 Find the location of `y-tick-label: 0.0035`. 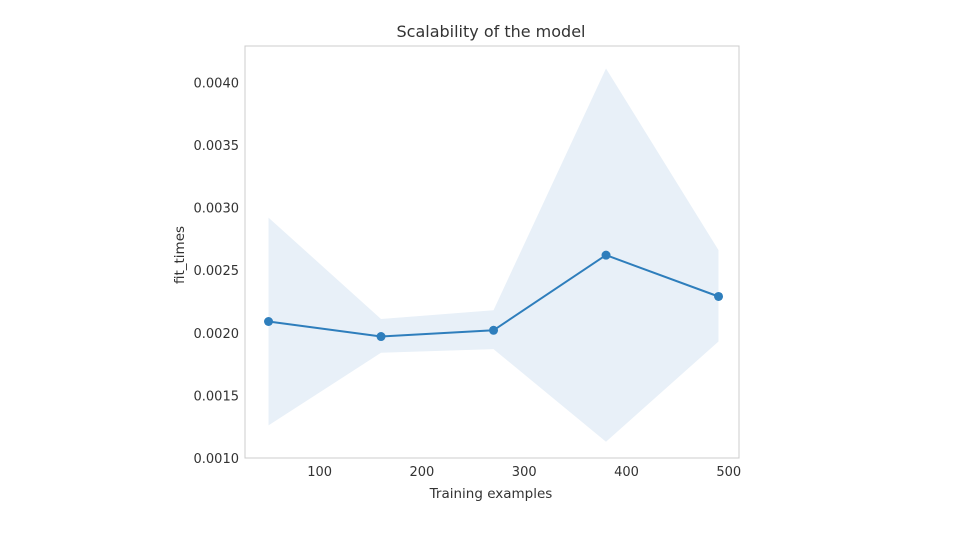

y-tick-label: 0.0035 is located at coordinates (217, 146).